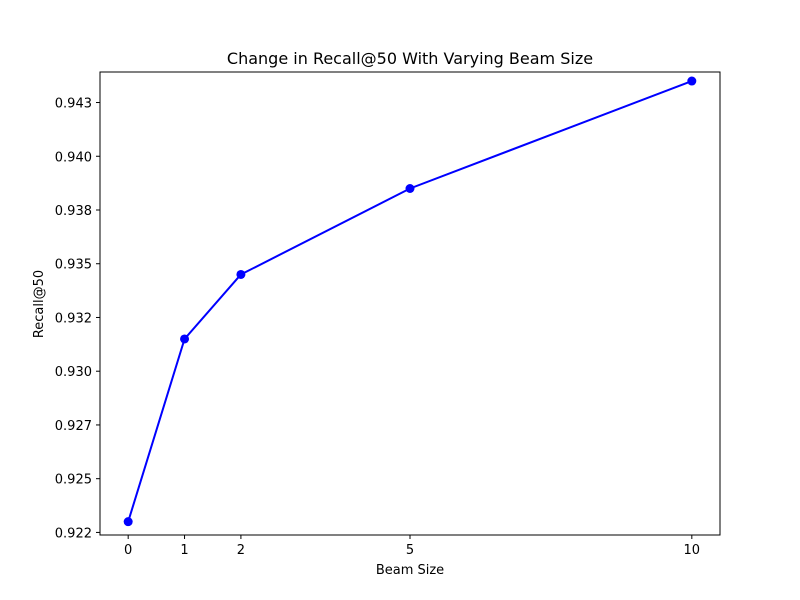 This screenshot has width=800, height=600. I want to click on y-tick-label: 0.925, so click(73, 480).